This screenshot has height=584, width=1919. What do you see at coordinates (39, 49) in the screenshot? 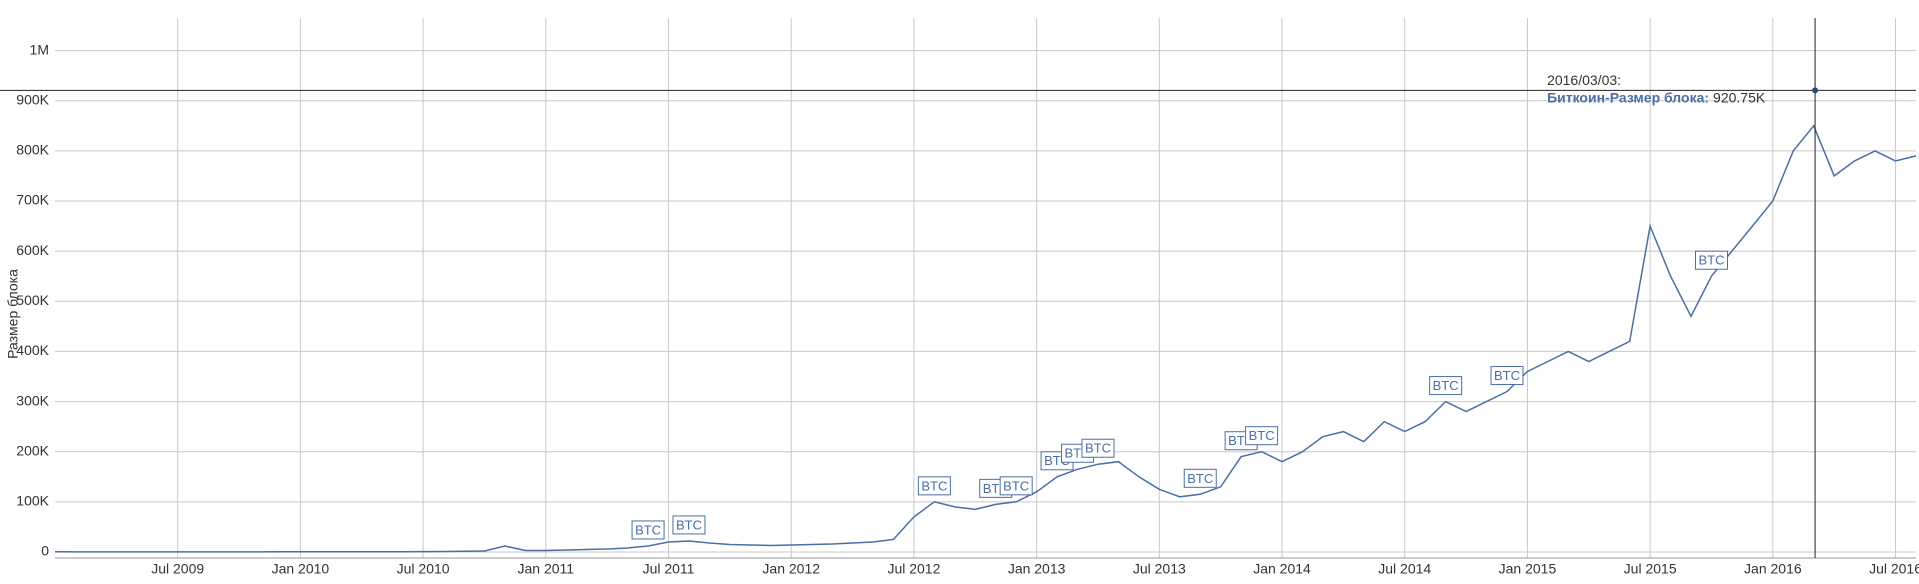
I see `y-tick-label: 1M` at bounding box center [39, 49].